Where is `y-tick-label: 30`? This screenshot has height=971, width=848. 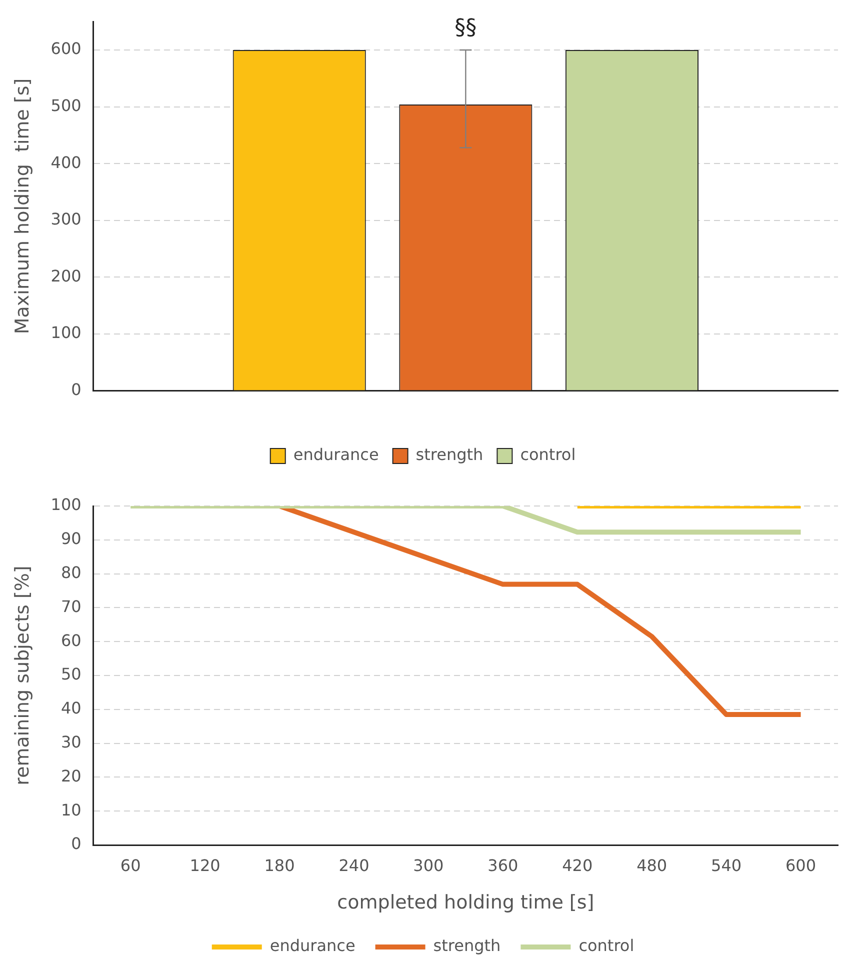
y-tick-label: 30 is located at coordinates (71, 742).